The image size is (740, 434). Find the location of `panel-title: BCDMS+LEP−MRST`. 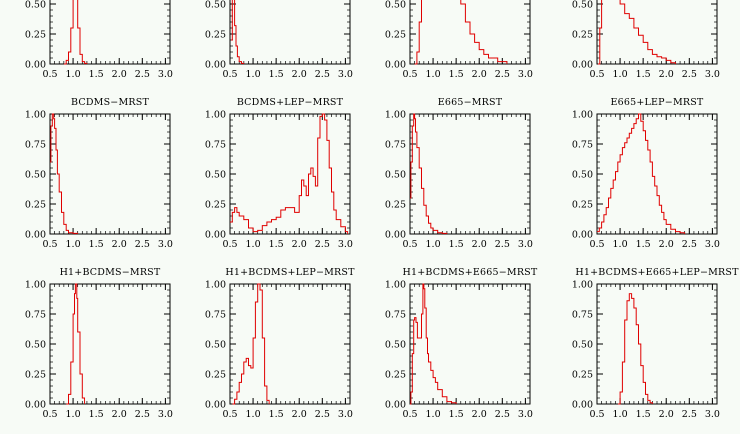

panel-title: BCDMS+LEP−MRST is located at coordinates (290, 102).